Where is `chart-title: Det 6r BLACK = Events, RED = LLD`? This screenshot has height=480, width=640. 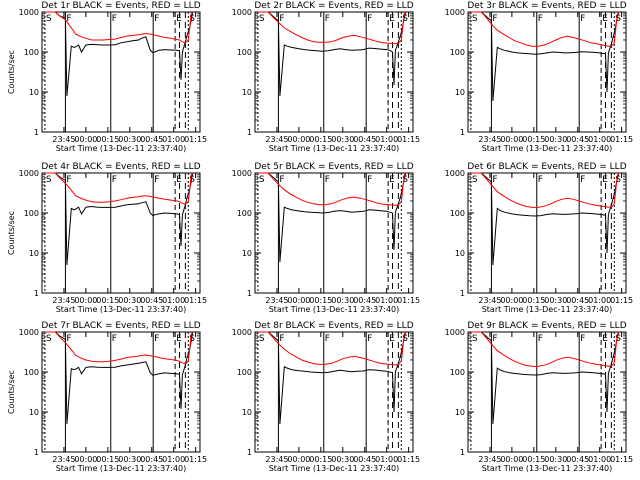 chart-title: Det 6r BLACK = Events, RED = LLD is located at coordinates (546, 167).